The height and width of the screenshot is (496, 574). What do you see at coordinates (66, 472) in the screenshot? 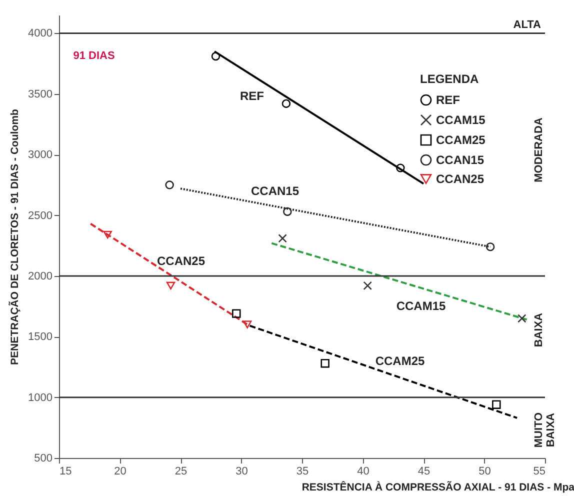
I see `x-tick-label: 15` at bounding box center [66, 472].